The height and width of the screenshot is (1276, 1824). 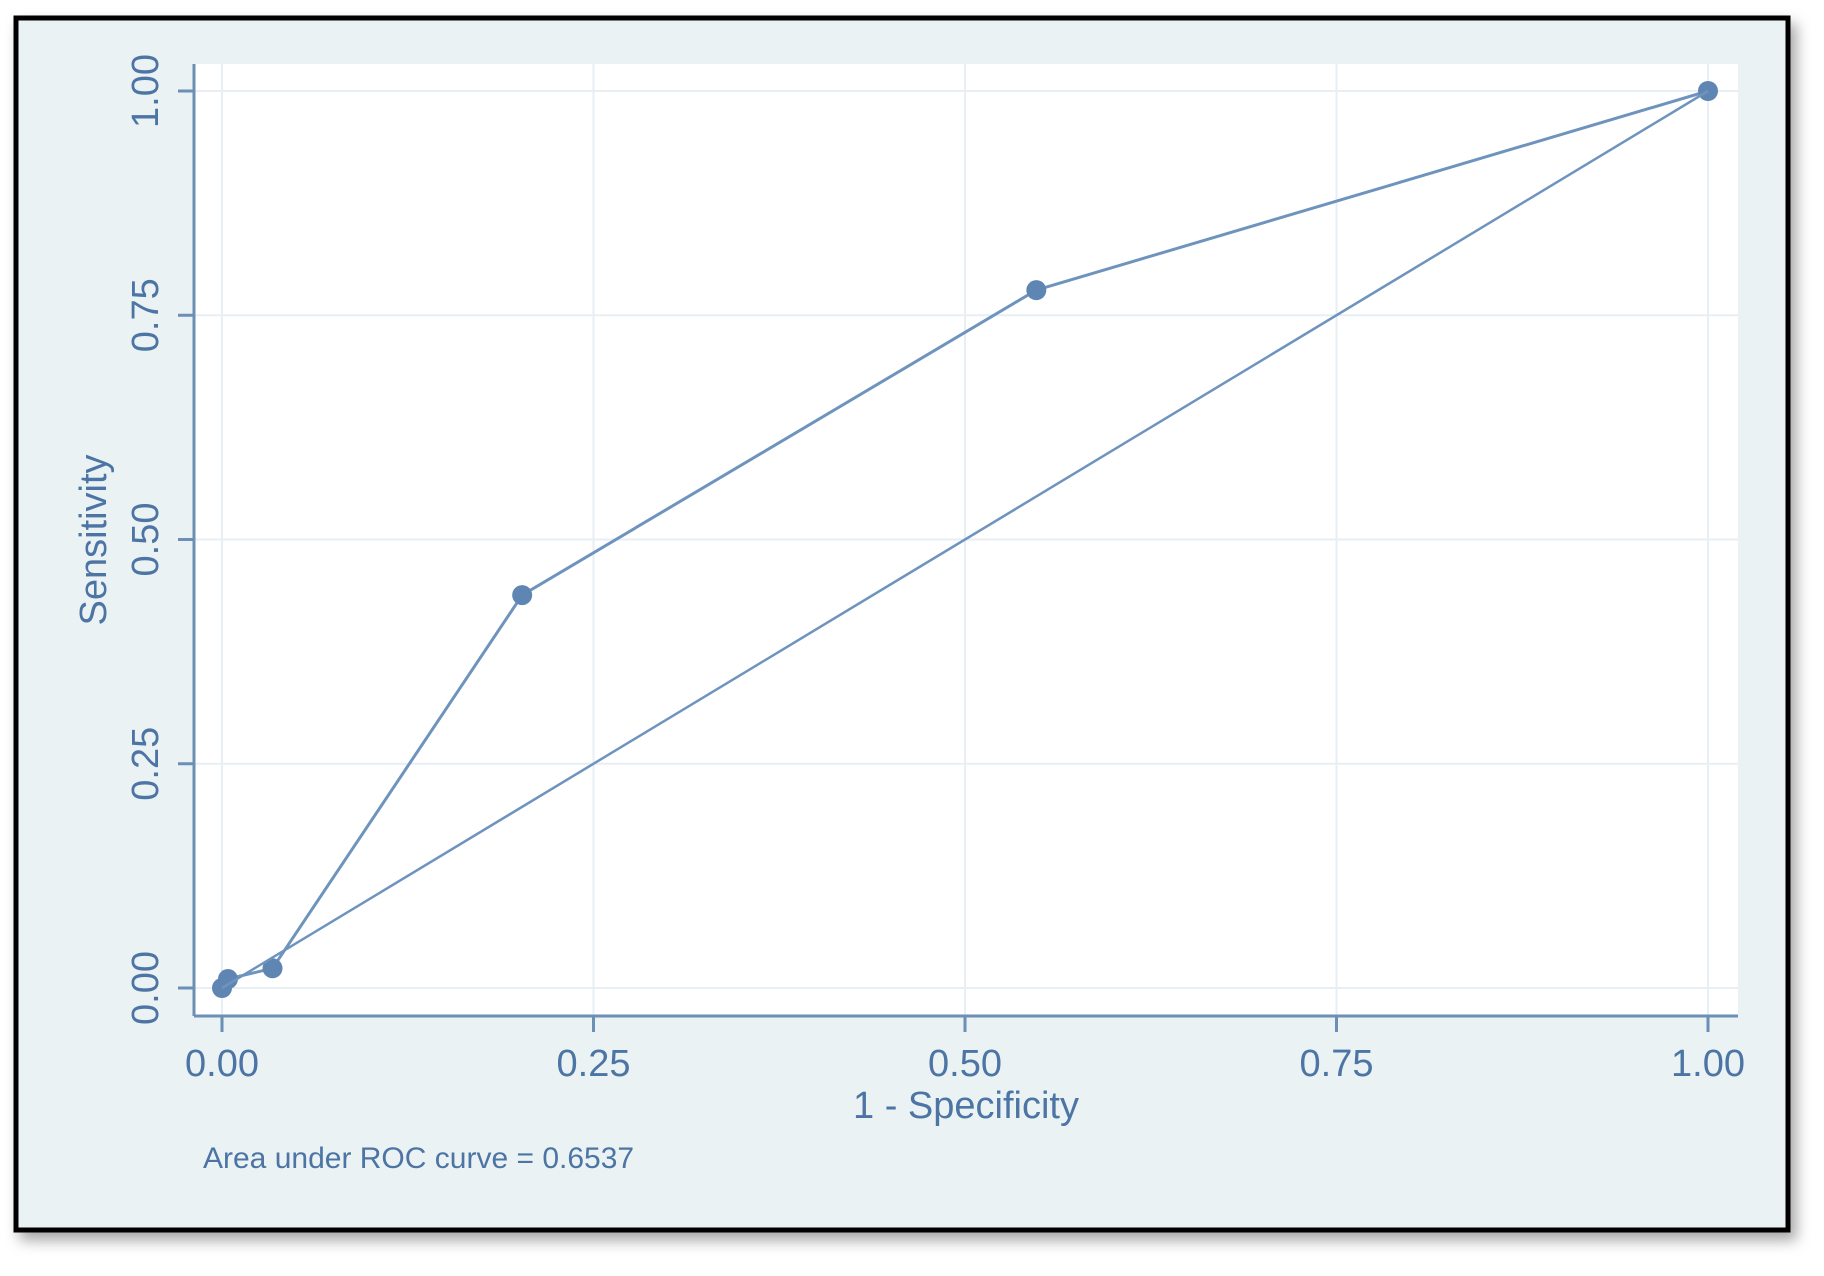 What do you see at coordinates (146, 764) in the screenshot?
I see `y-tick-label: 0.25` at bounding box center [146, 764].